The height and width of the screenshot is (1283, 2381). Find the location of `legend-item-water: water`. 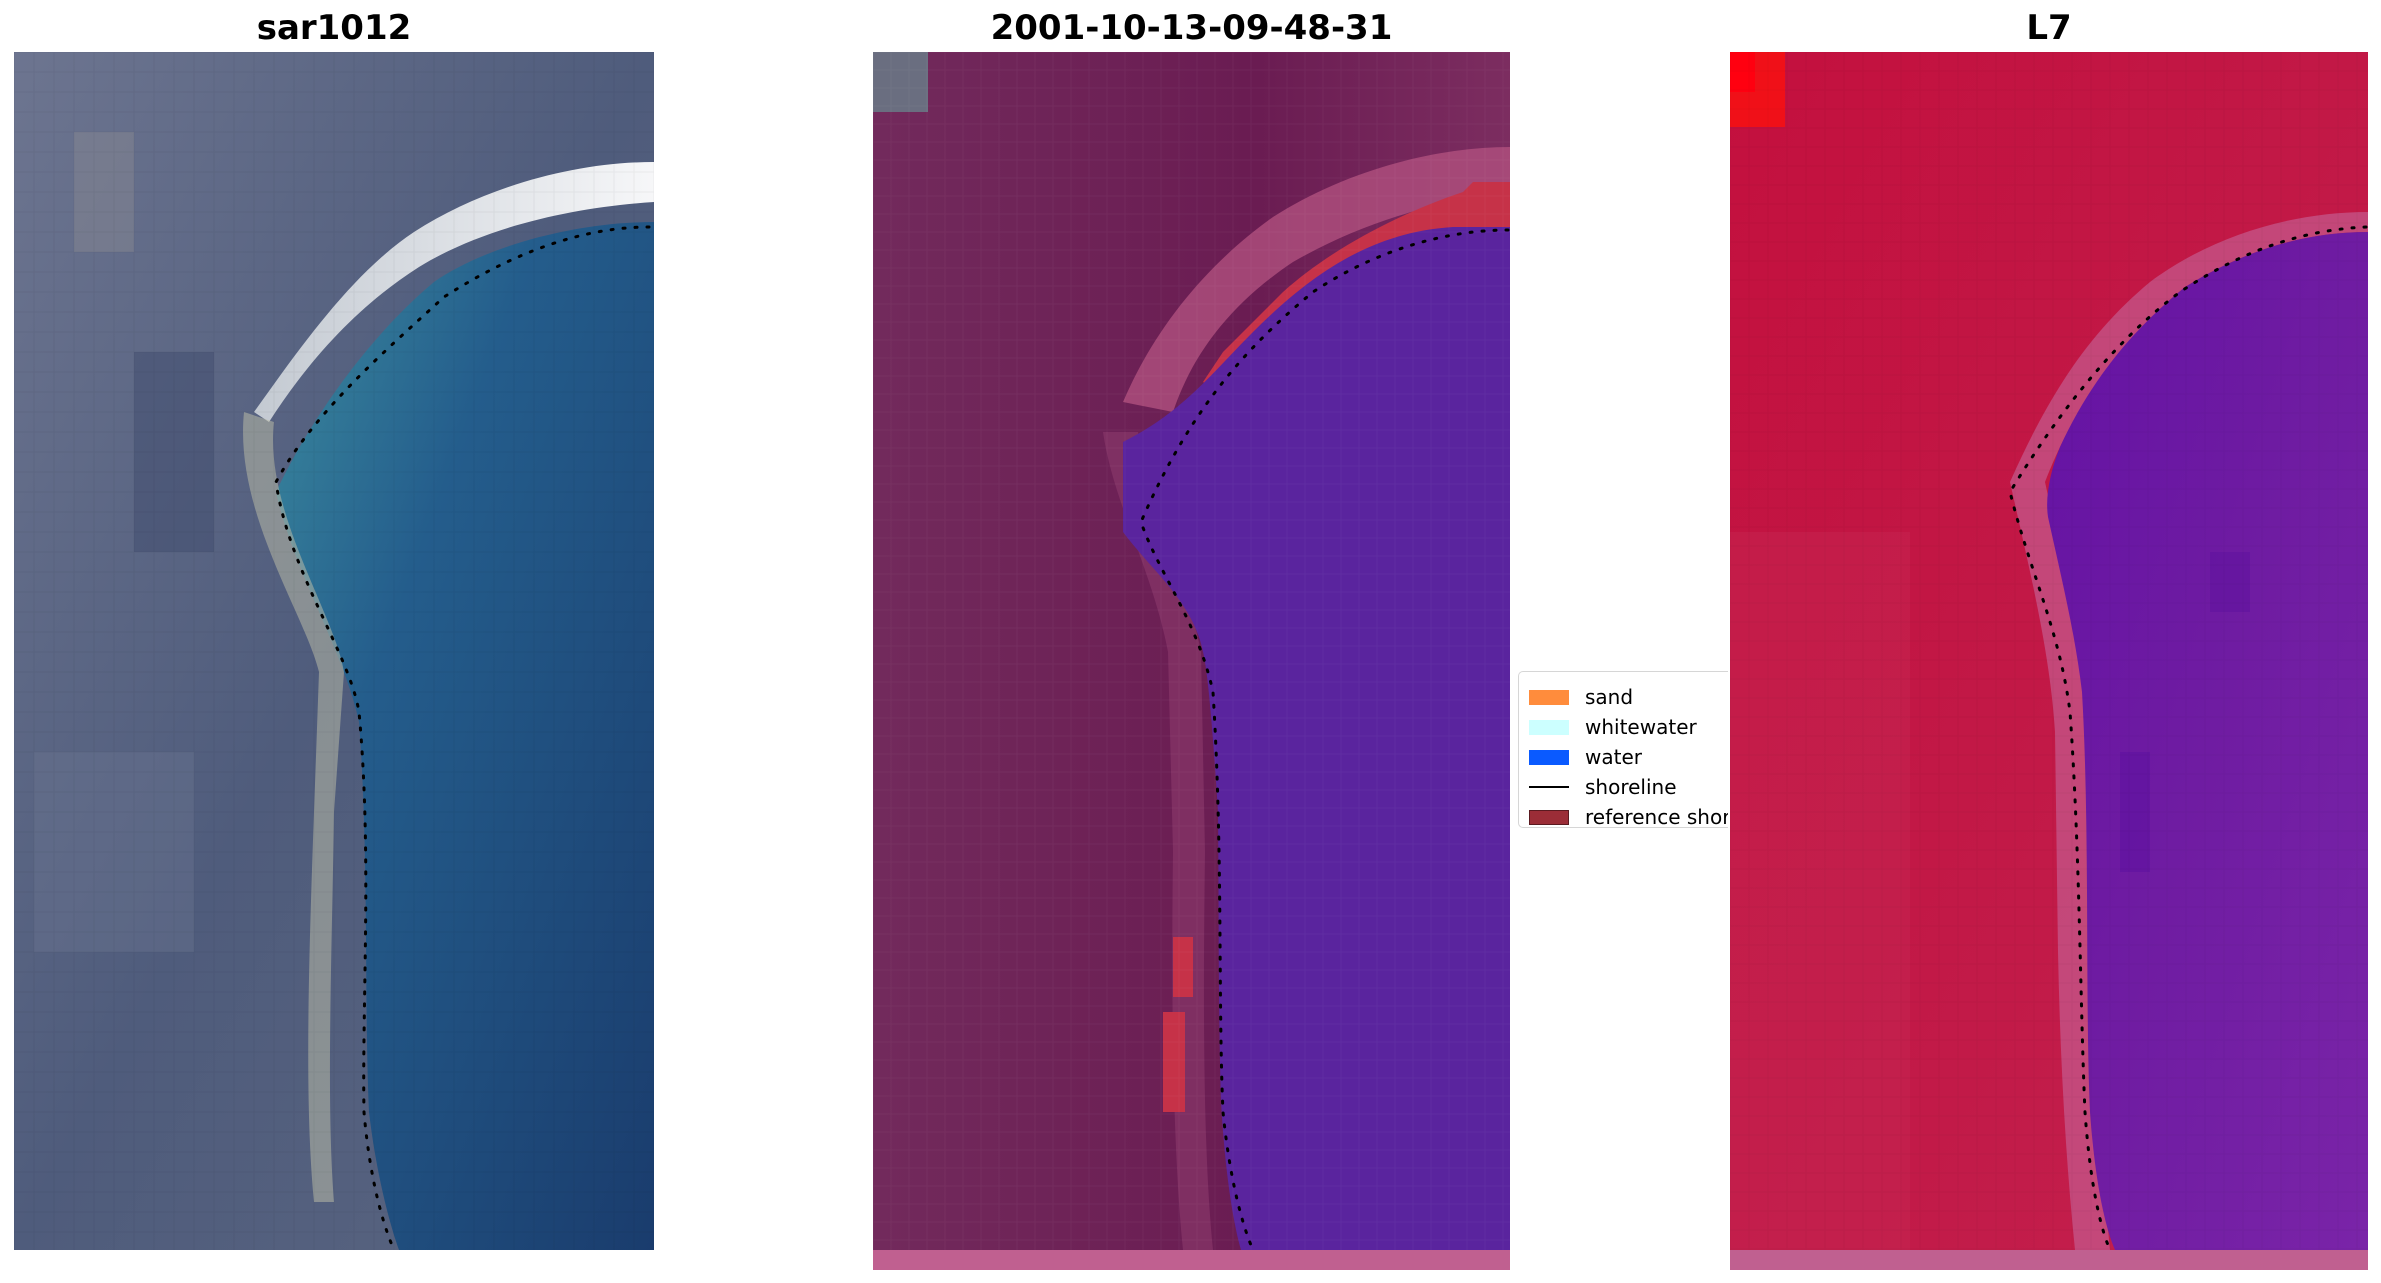

legend-item-water: water is located at coordinates (1585, 757).